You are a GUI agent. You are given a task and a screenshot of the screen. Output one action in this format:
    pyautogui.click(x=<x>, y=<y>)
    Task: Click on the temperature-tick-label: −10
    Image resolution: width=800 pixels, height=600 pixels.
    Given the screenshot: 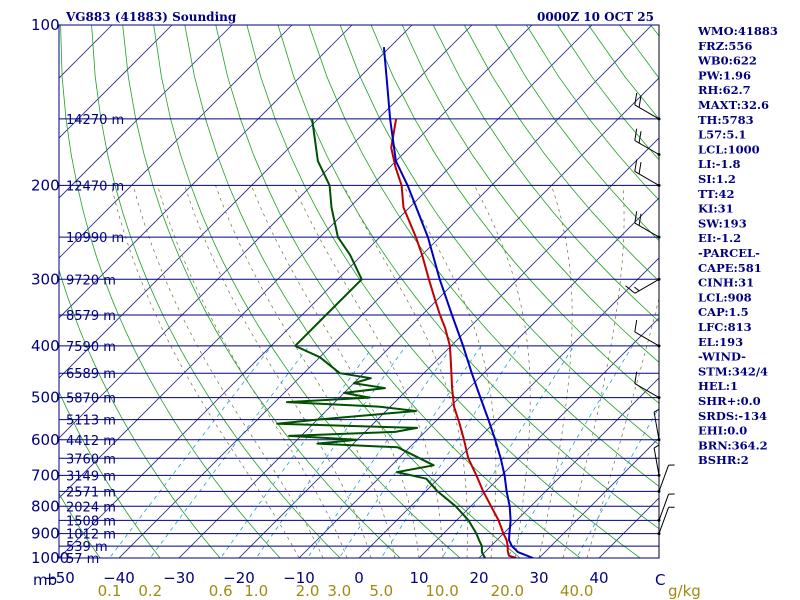 What is the action you would take?
    pyautogui.click(x=299, y=578)
    